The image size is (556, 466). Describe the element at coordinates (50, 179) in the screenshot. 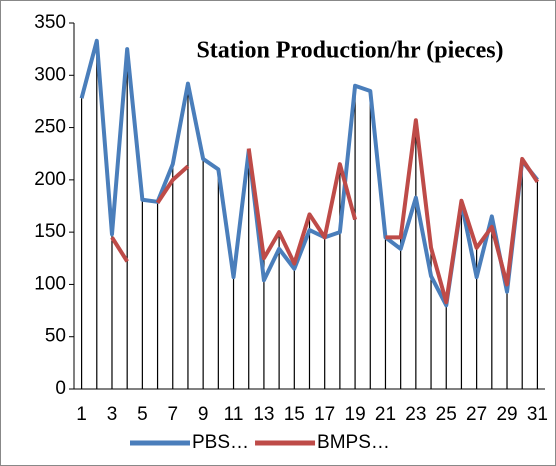

I see `y-tick-label: 200` at that location.